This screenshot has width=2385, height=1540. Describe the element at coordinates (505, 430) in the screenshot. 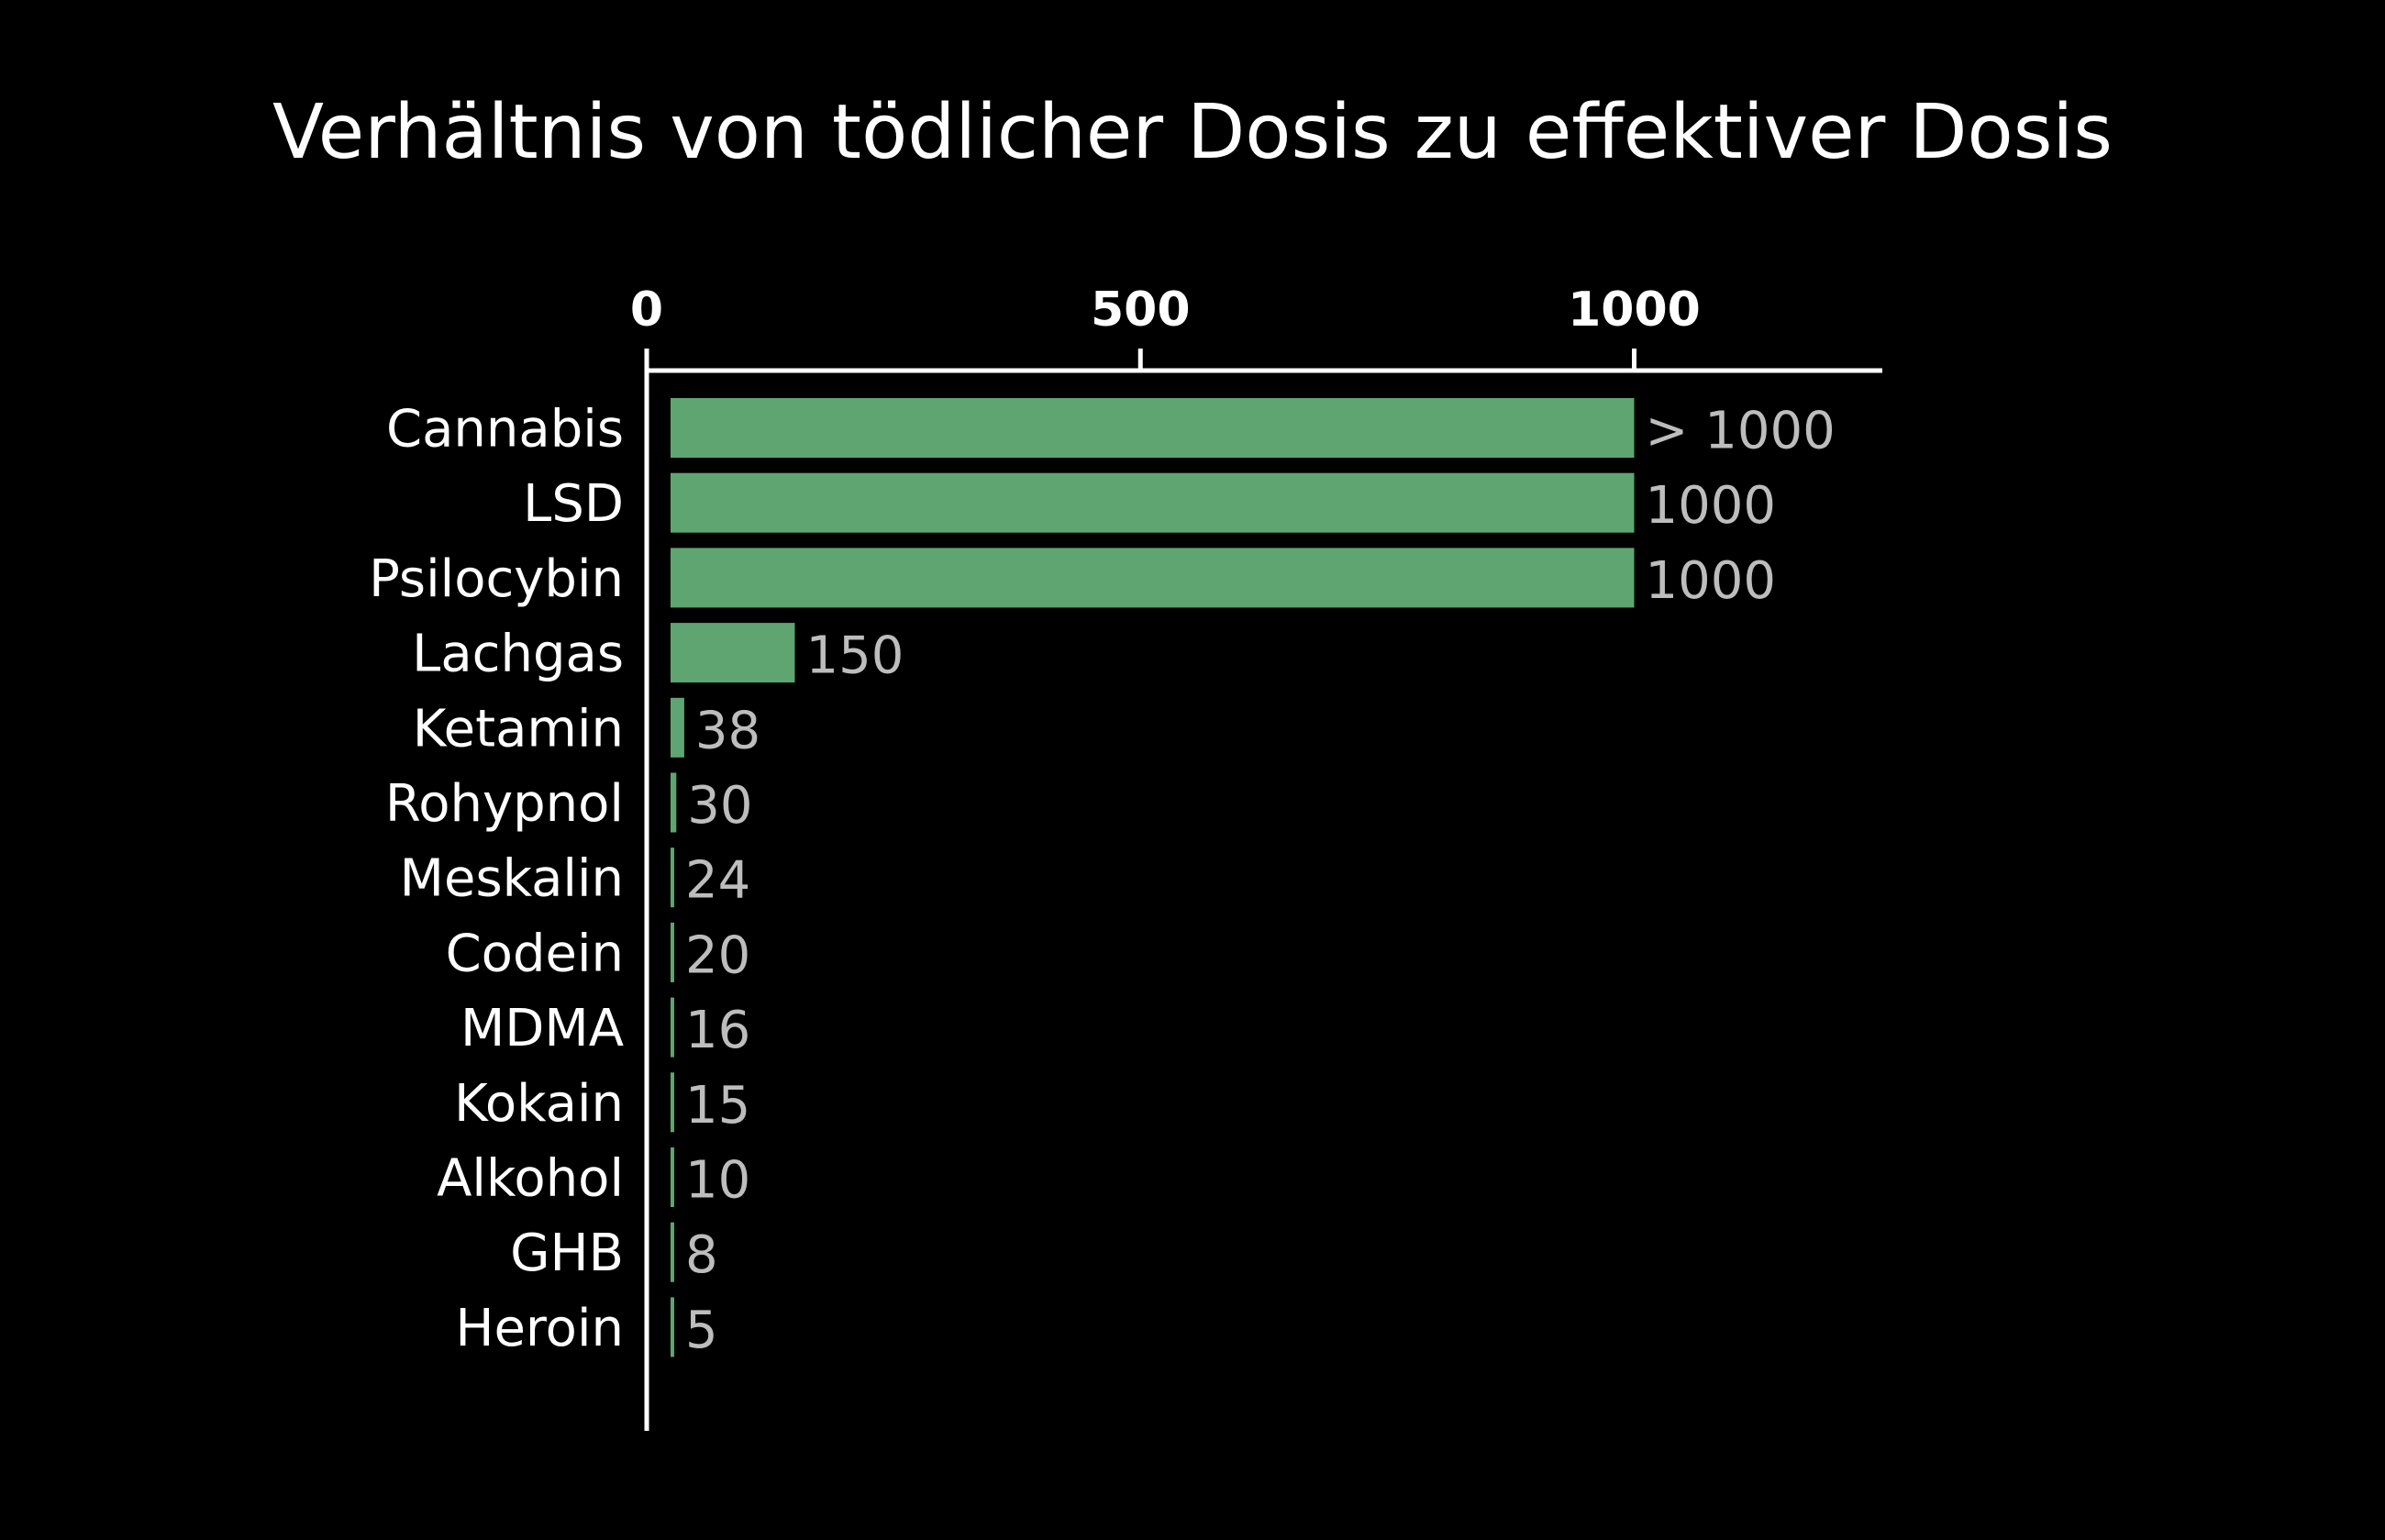

I see `category-label: Cannabis` at that location.